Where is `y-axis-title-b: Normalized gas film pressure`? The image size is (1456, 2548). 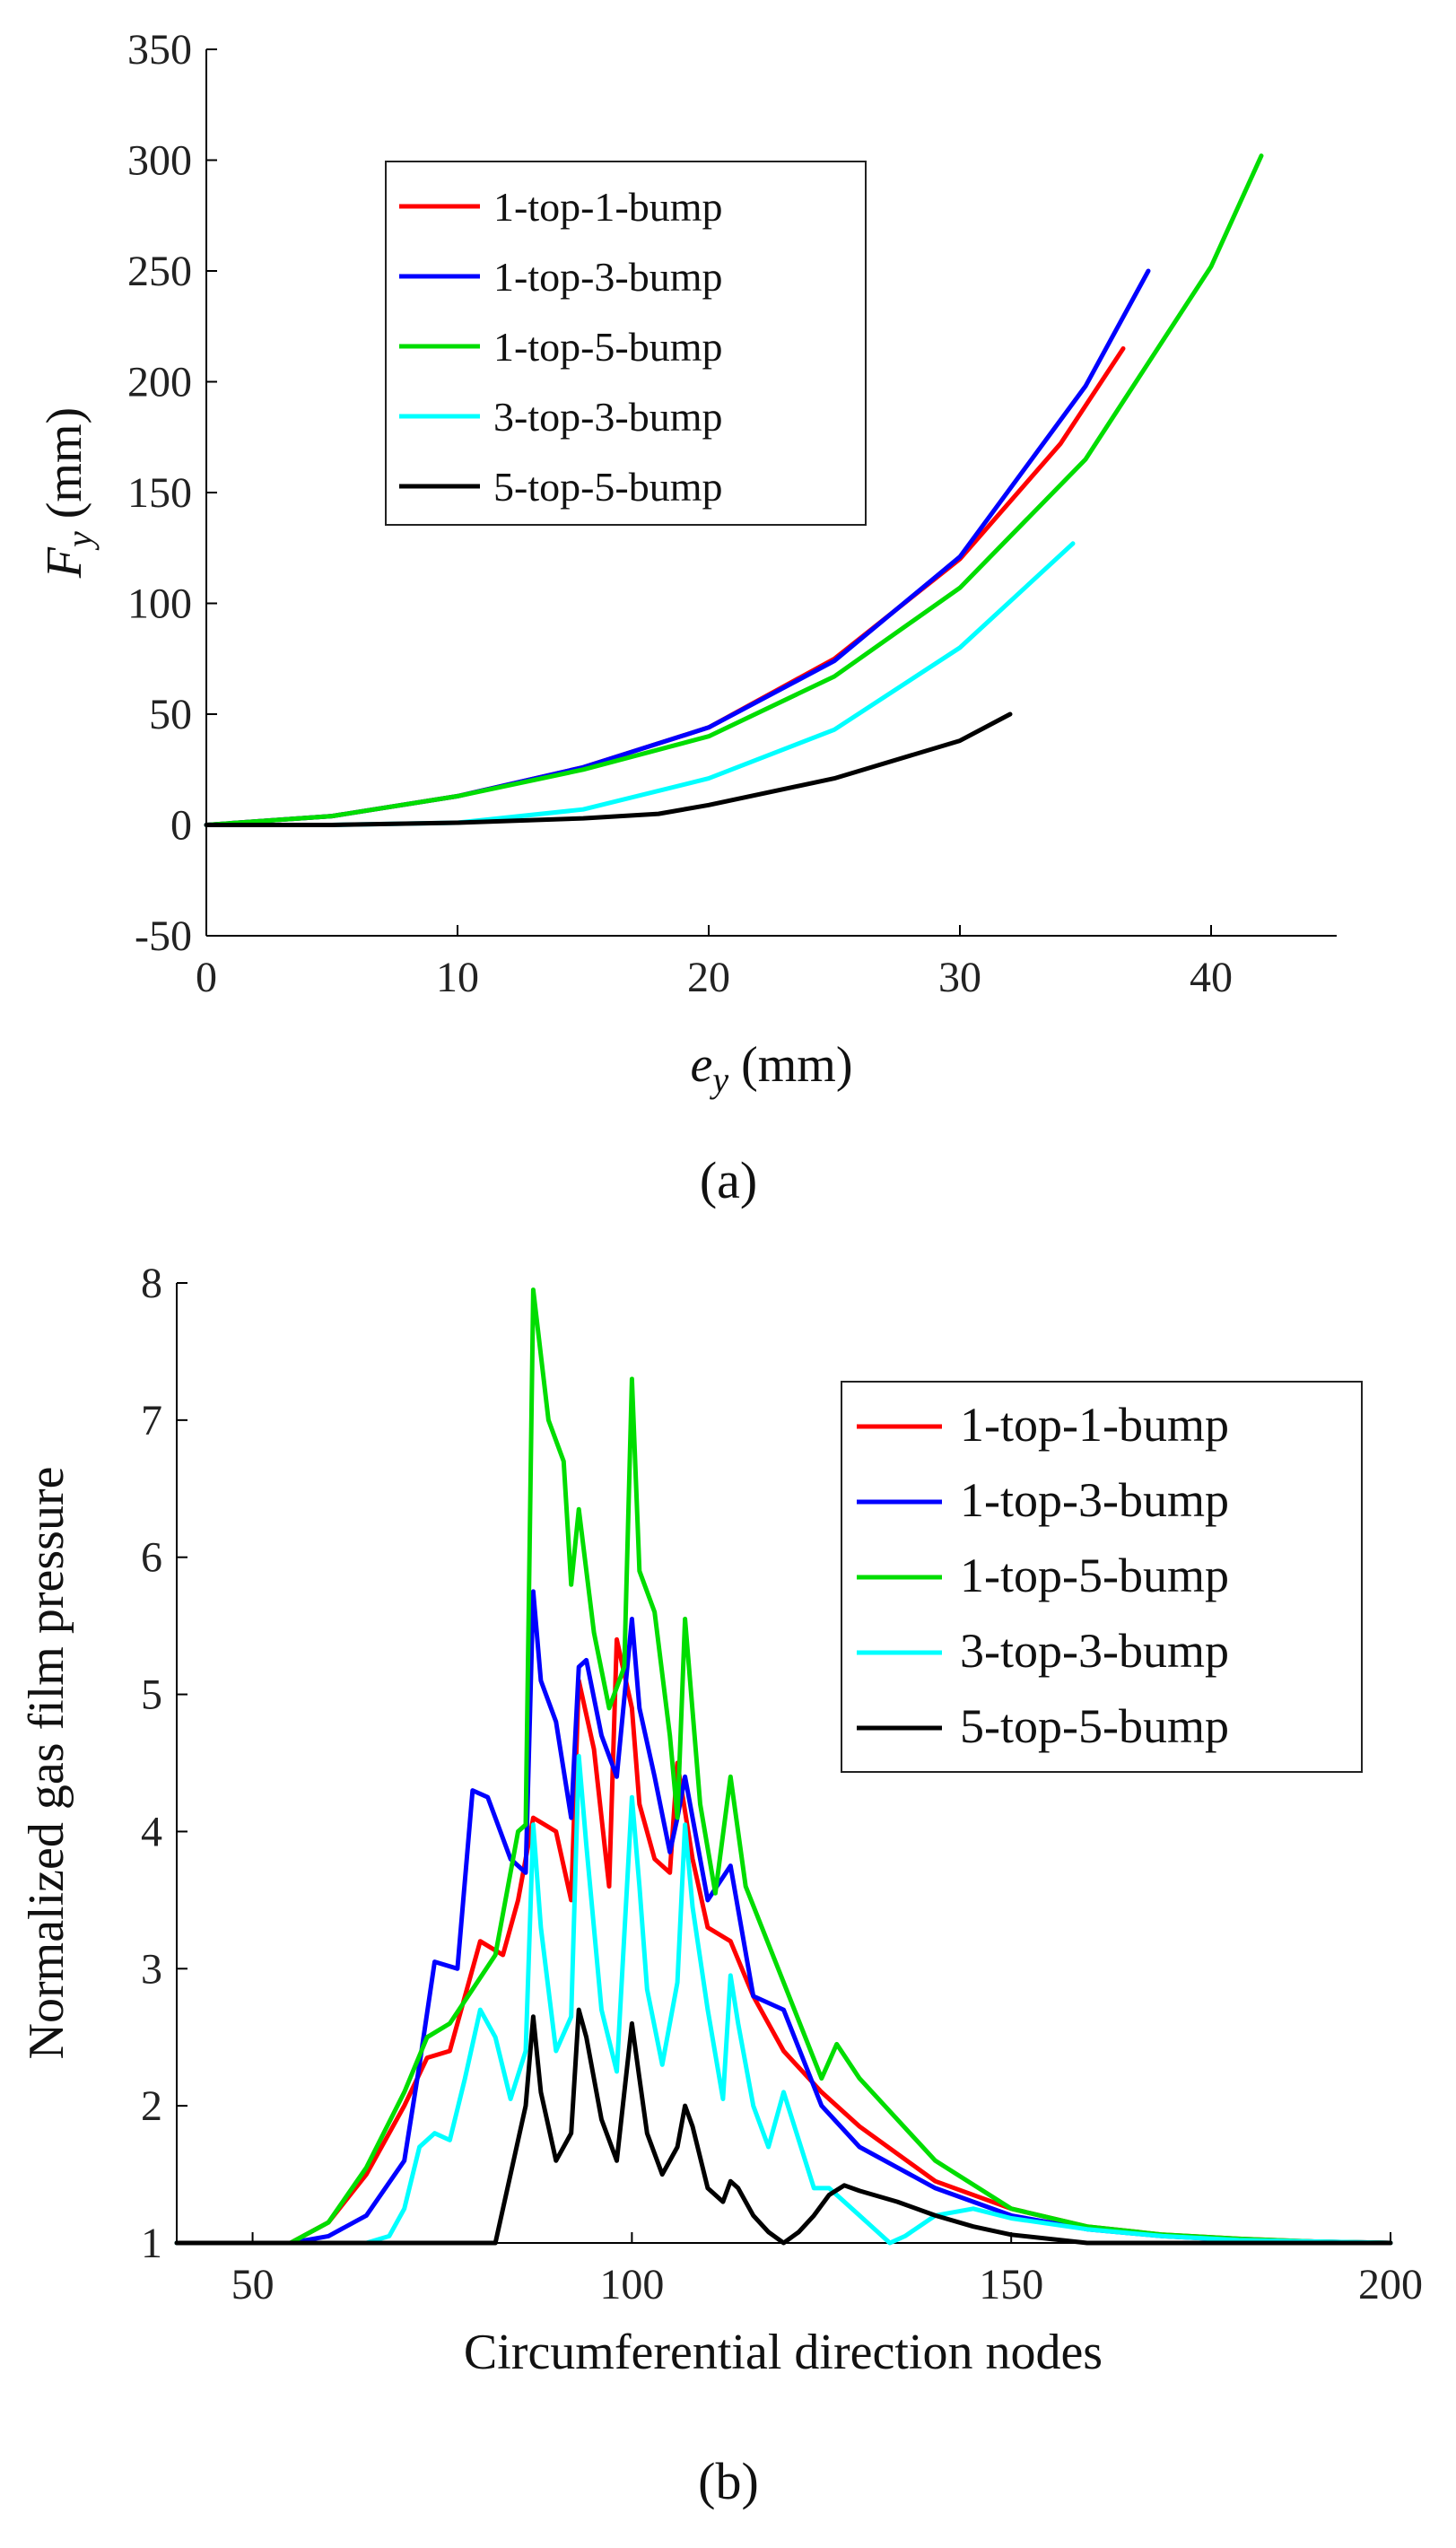 y-axis-title-b: Normalized gas film pressure is located at coordinates (46, 1763).